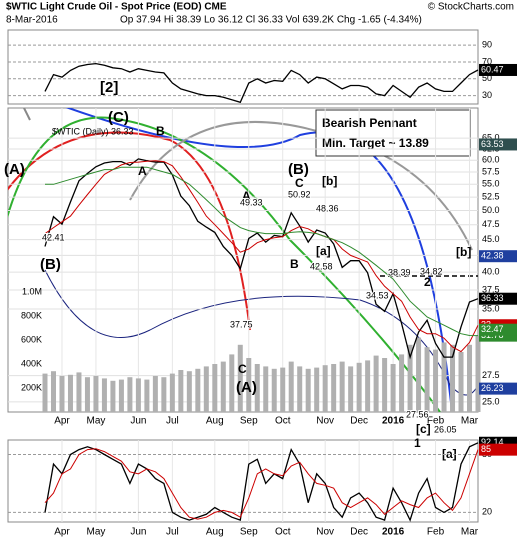 Image resolution: width=520 pixels, height=540 pixels. I want to click on callout-text: Min. Target ~ 13.89, so click(375, 143).